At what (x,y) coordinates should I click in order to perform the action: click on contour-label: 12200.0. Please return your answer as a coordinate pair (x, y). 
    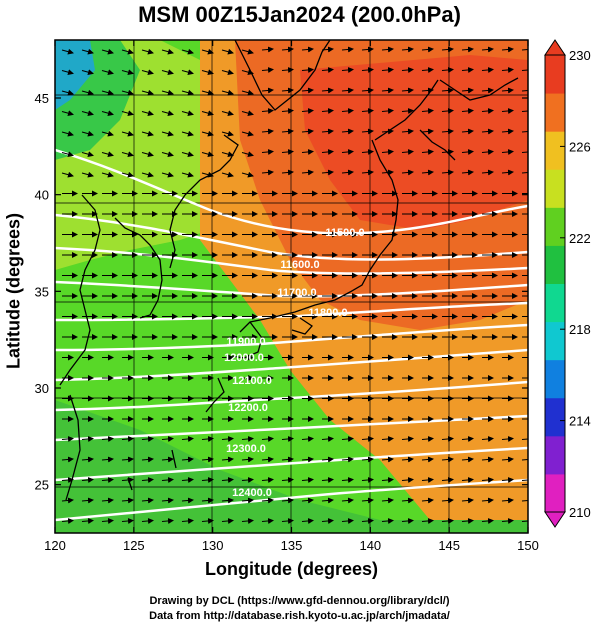
    Looking at the image, I should click on (248, 408).